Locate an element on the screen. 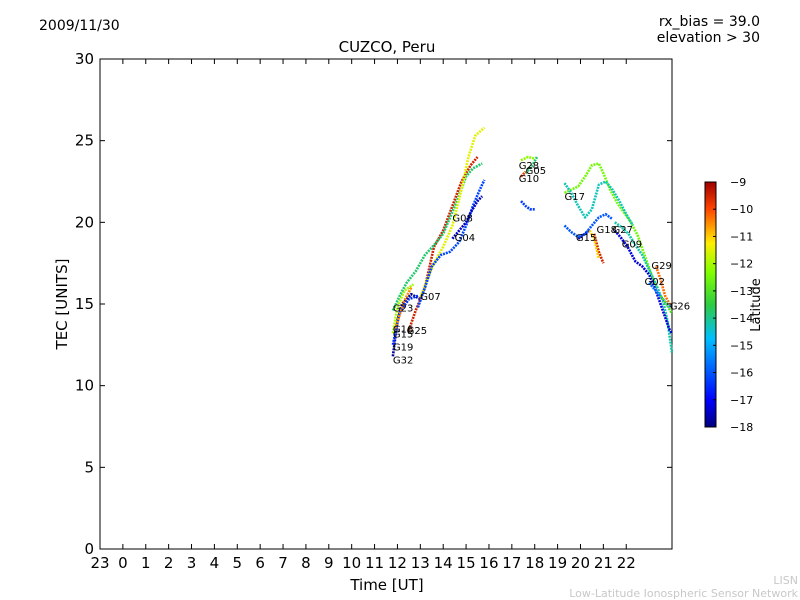  x-tick-label: 23 is located at coordinates (99, 563).